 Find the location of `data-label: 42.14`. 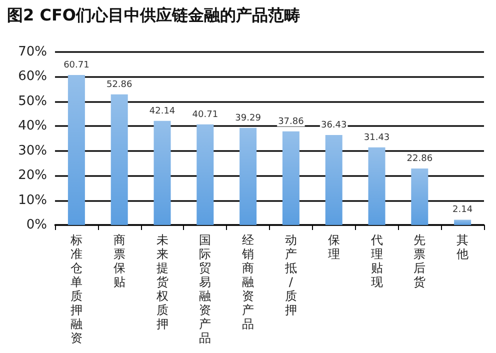

data-label: 42.14 is located at coordinates (162, 111).